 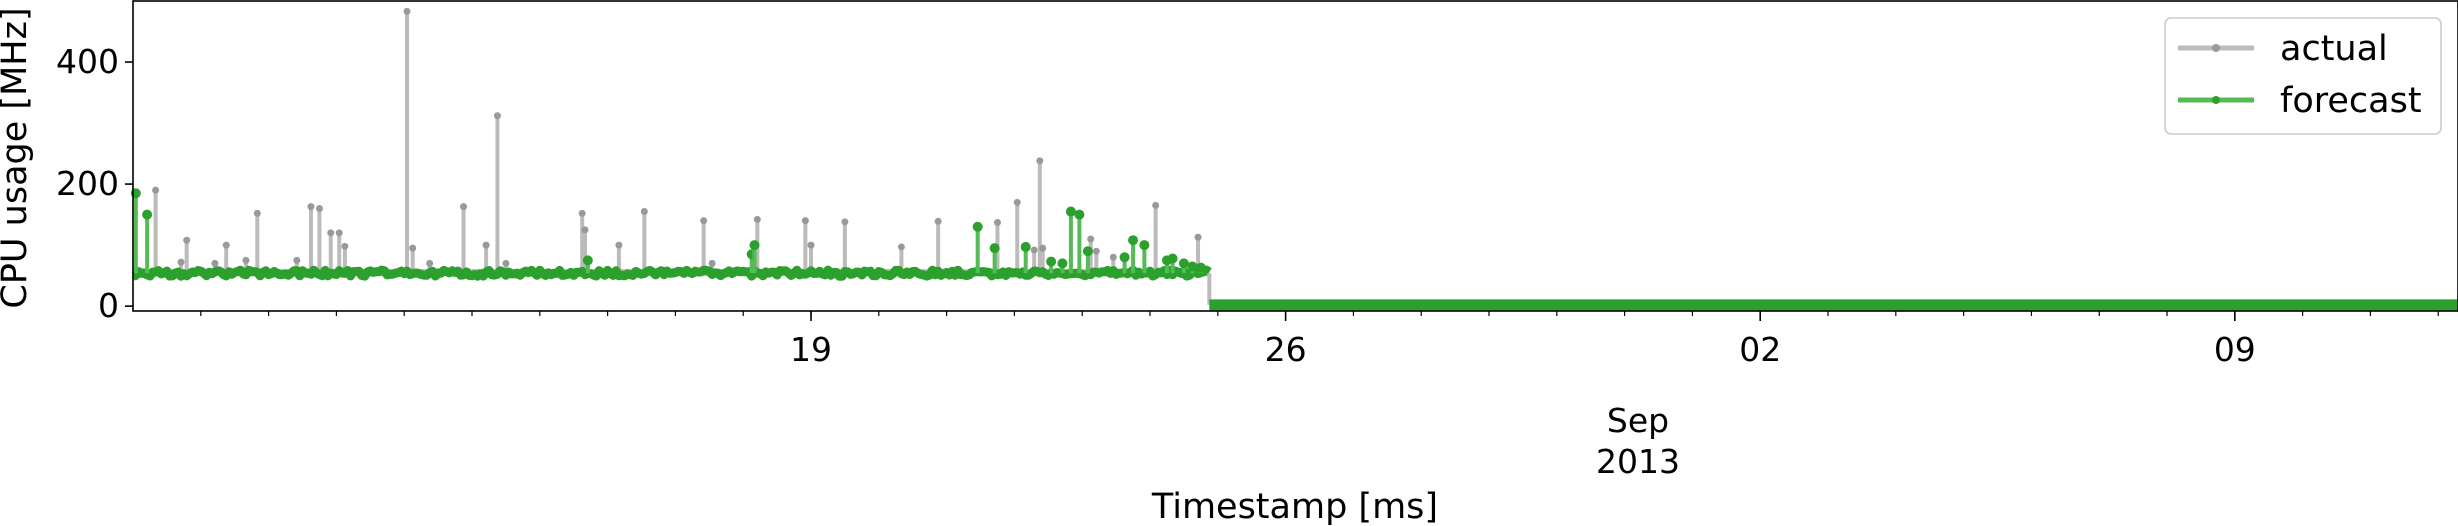 I want to click on y-tick-label: 400, so click(x=87, y=61).